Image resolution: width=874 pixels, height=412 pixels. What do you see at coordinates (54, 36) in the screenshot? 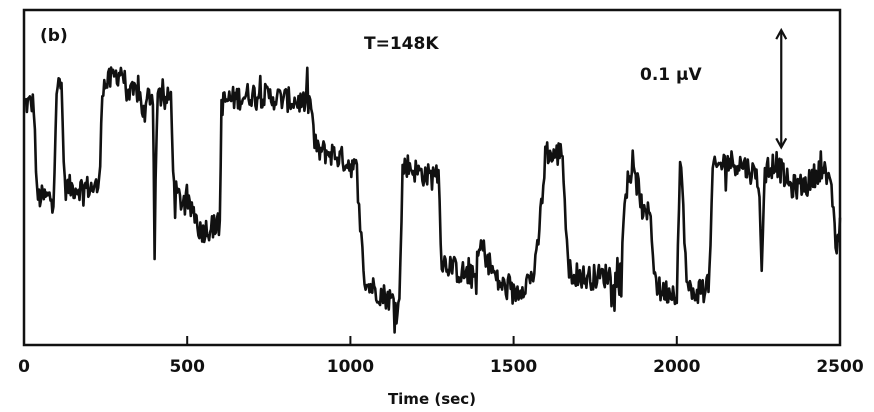
I see `panel-label: (b)` at bounding box center [54, 36].